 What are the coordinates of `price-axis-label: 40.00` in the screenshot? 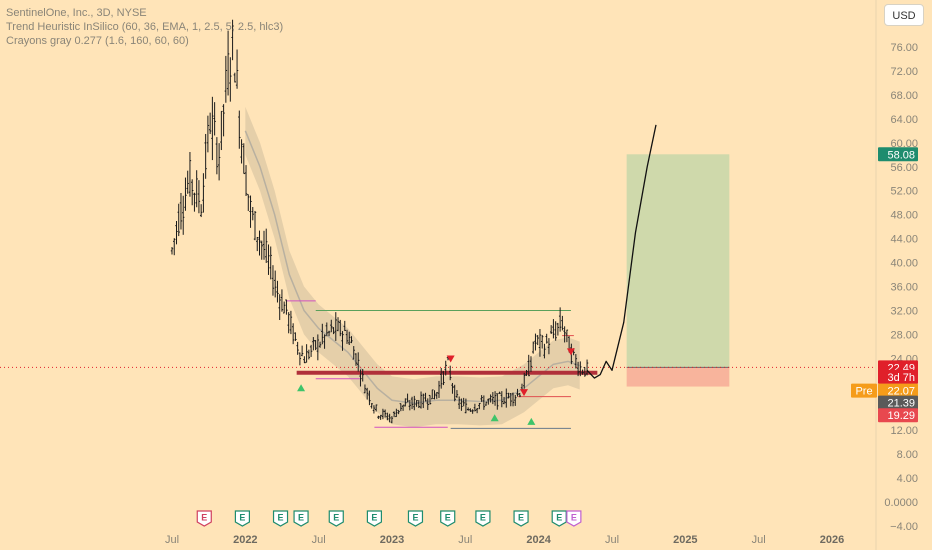 It's located at (904, 264).